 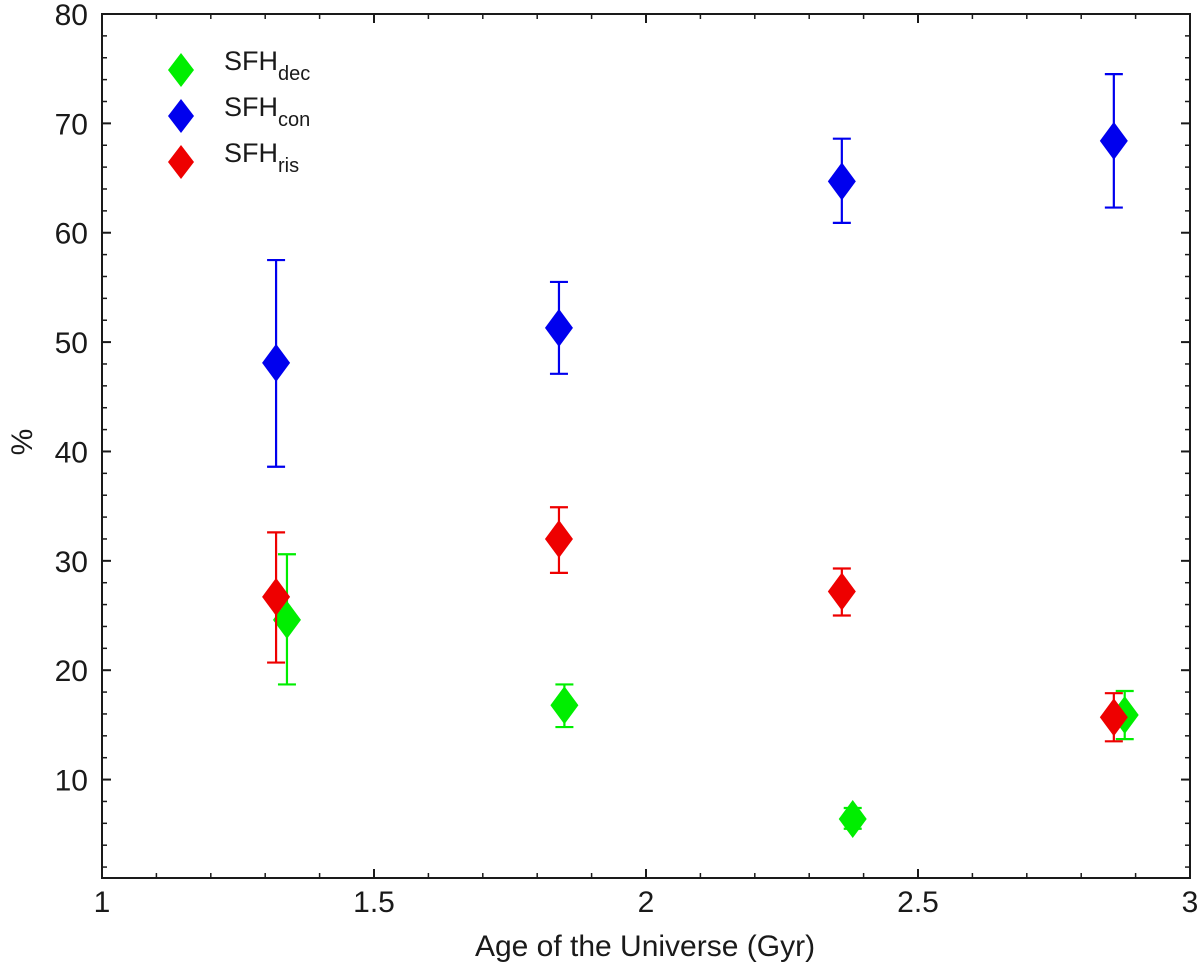 I want to click on legend-item-con: SFHcon, so click(x=239, y=112).